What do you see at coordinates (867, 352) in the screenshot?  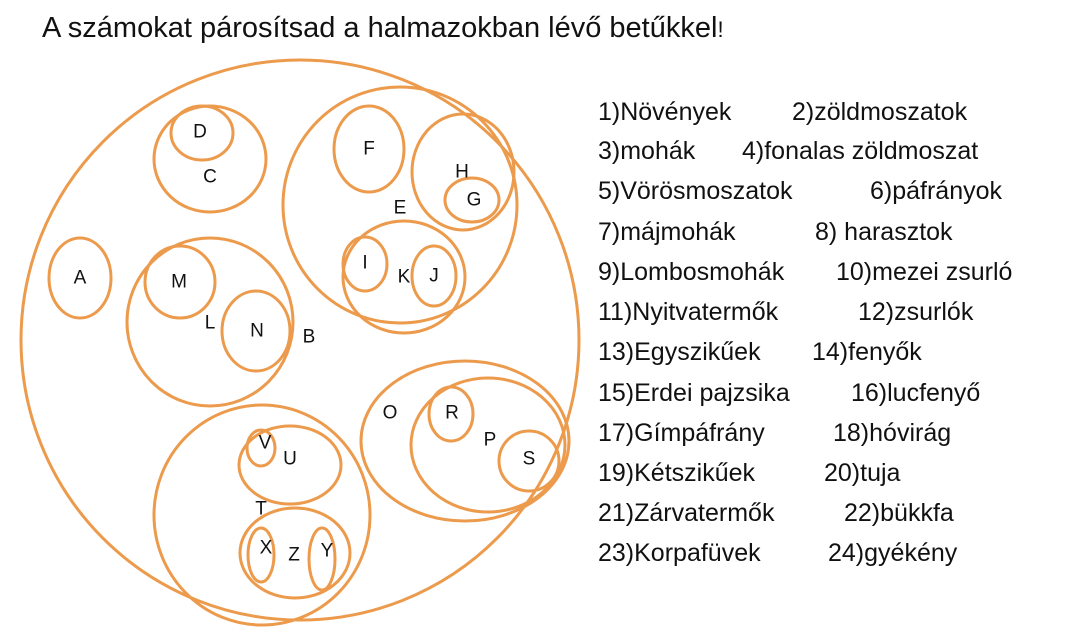 I see `list-item: 14)fenyők` at bounding box center [867, 352].